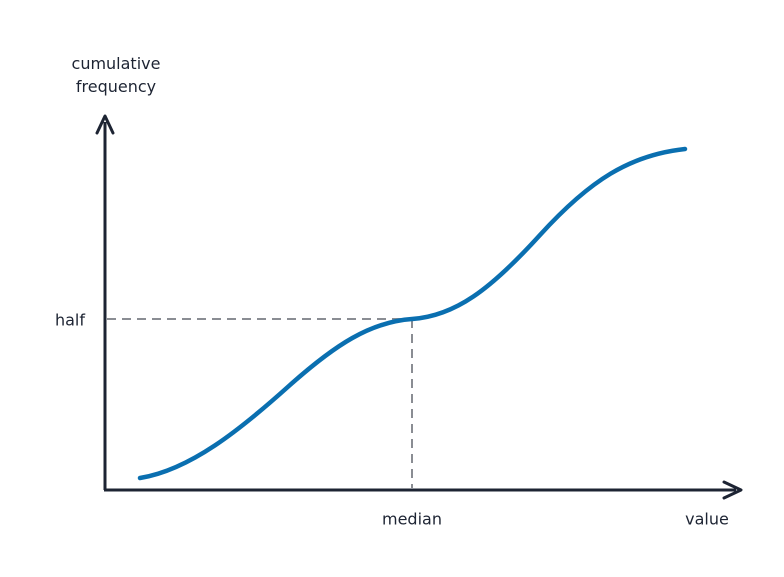 This screenshot has height=577, width=784. What do you see at coordinates (70, 320) in the screenshot?
I see `half-label: half` at bounding box center [70, 320].